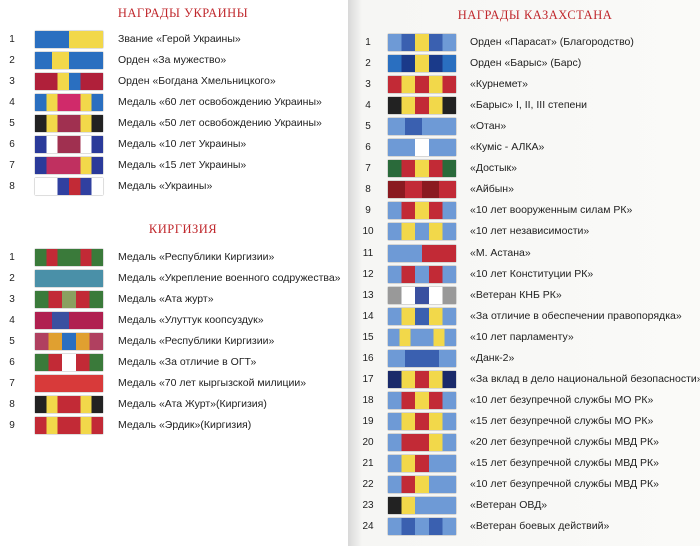 This screenshot has height=546, width=700. Describe the element at coordinates (368, 442) in the screenshot. I see `item-number: 20` at that location.